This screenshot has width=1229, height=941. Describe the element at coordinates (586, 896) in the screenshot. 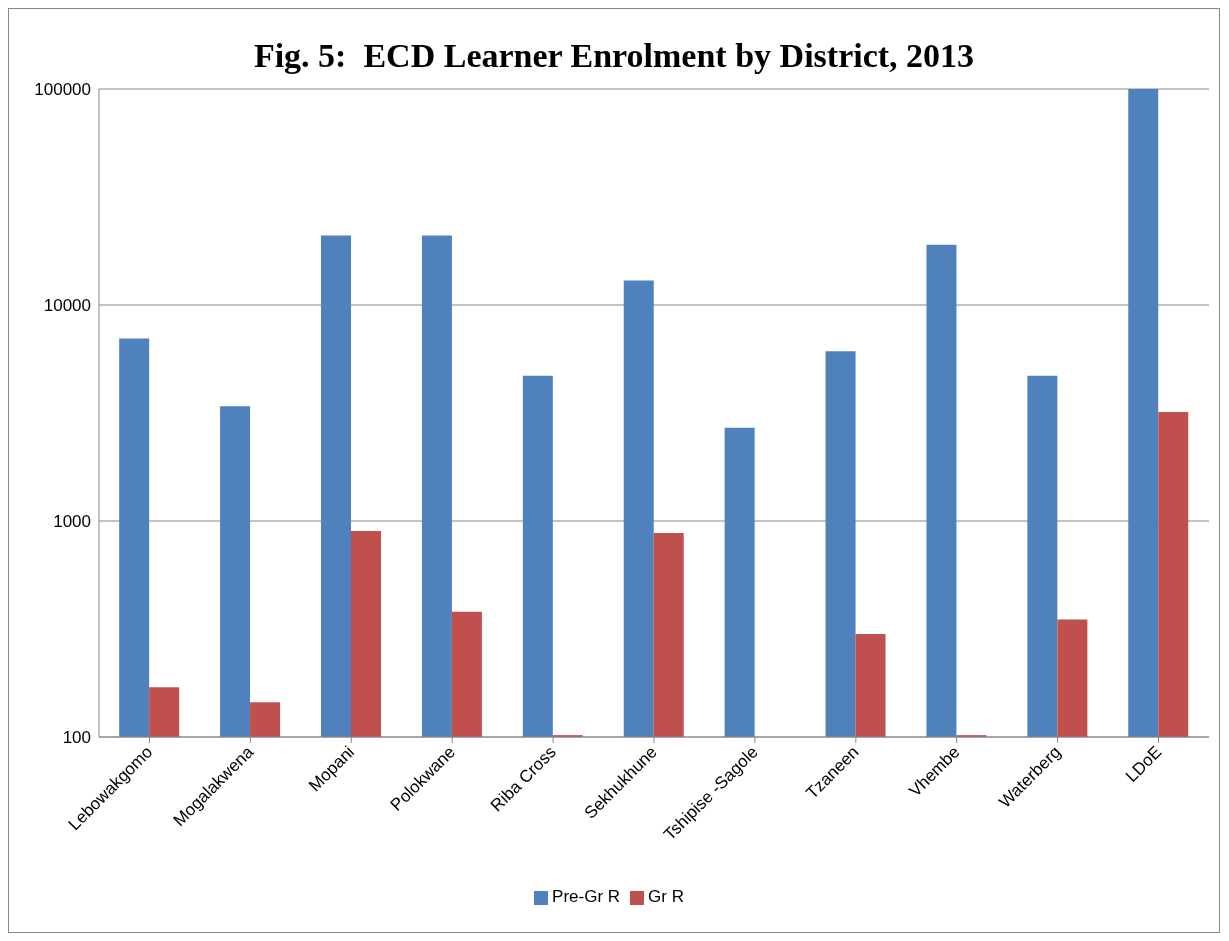

I see `legend-label: Pre-Gr R` at that location.